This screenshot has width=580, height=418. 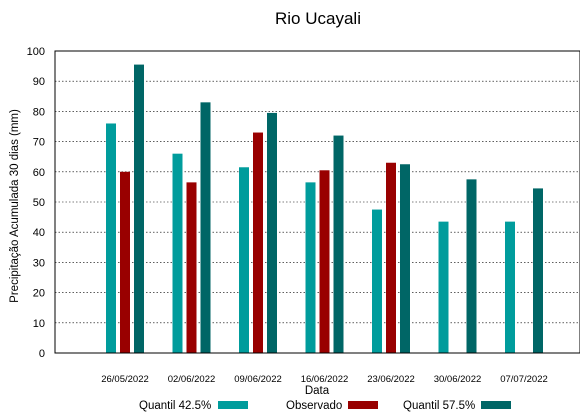 I want to click on y-axis-label: Precipitação Acumulada 30 dias (mm), so click(x=15, y=206).